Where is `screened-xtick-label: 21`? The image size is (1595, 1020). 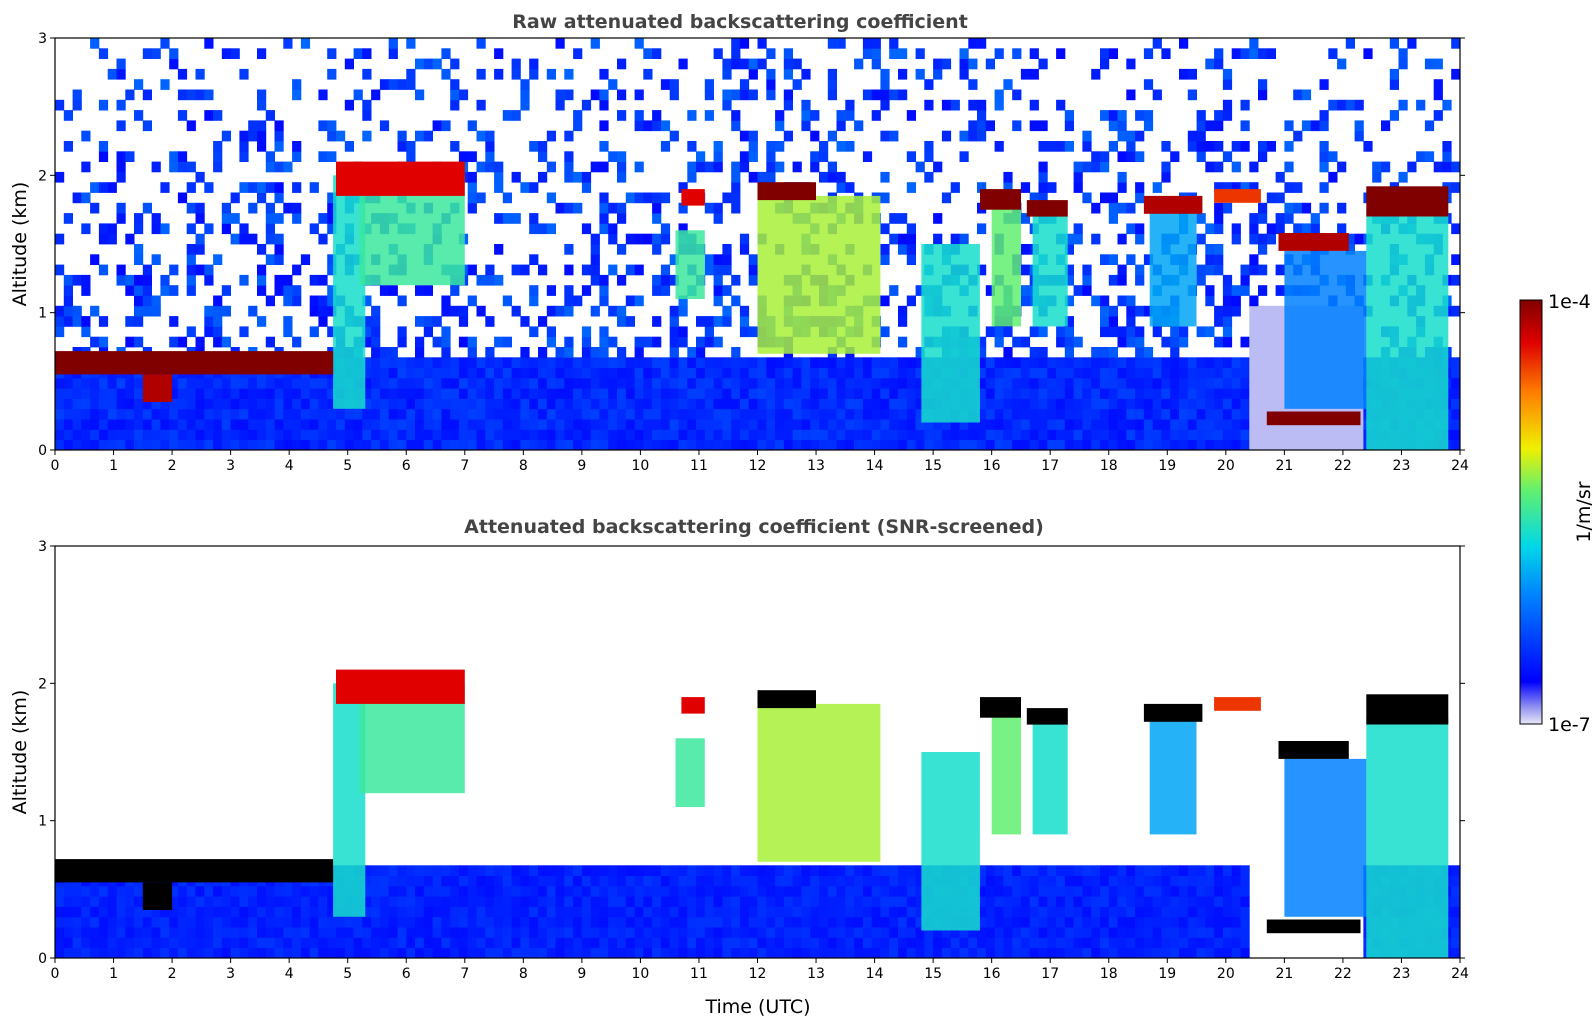
screened-xtick-label: 21 is located at coordinates (1284, 974).